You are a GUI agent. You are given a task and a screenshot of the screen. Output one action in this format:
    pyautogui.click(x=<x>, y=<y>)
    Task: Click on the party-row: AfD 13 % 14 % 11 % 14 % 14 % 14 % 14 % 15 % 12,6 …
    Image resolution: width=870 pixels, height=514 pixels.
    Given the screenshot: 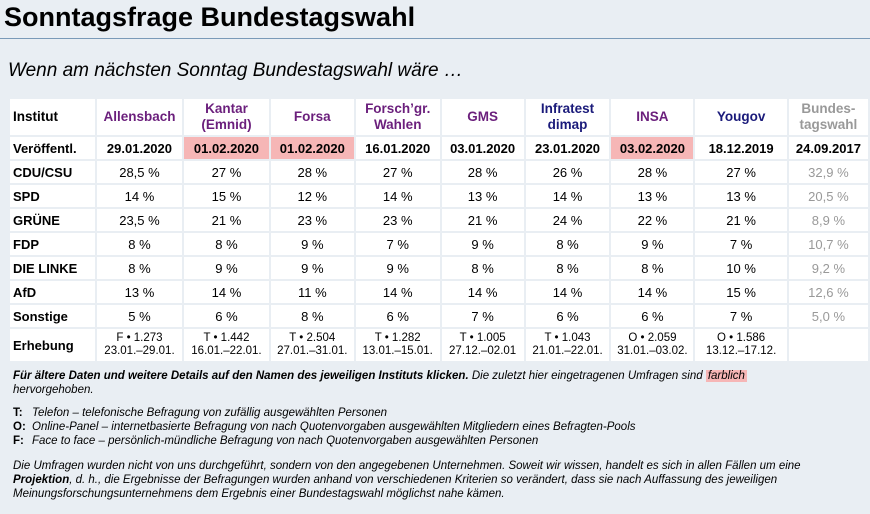 What is the action you would take?
    pyautogui.click(x=439, y=292)
    